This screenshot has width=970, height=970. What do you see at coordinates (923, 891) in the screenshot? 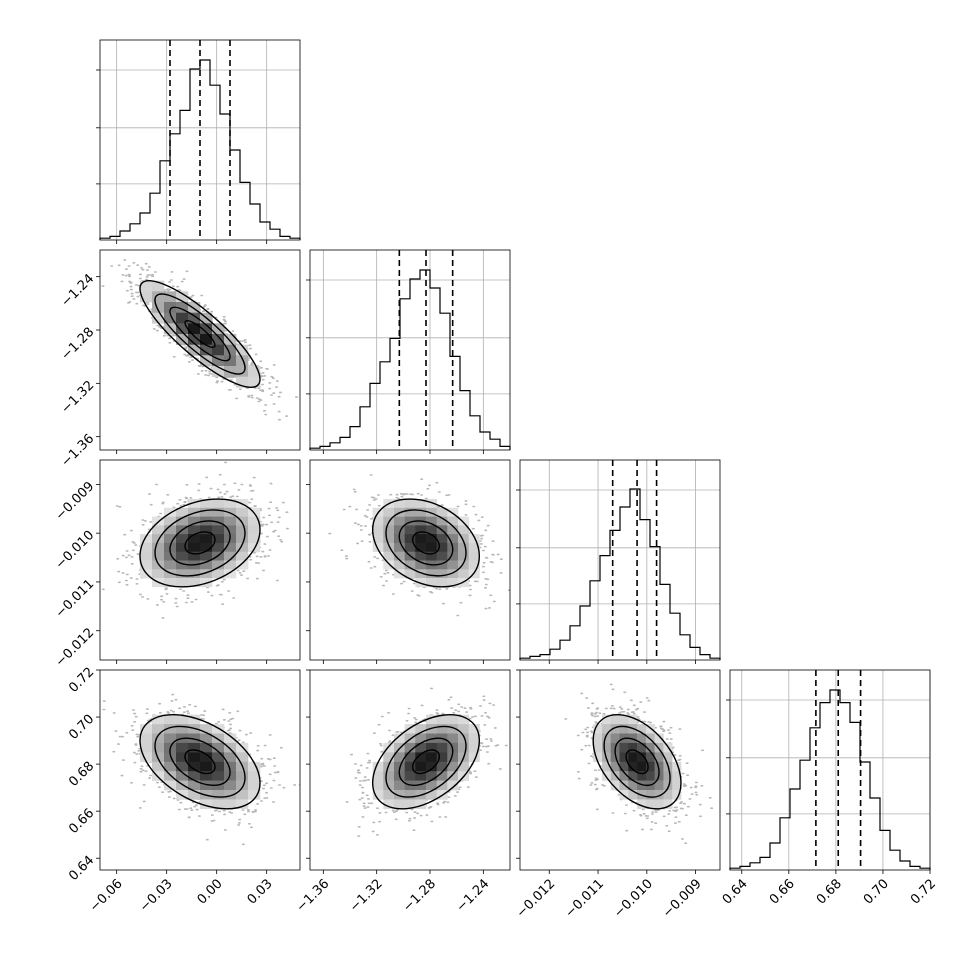
I see `x-tick-label: 0.72` at bounding box center [923, 891].